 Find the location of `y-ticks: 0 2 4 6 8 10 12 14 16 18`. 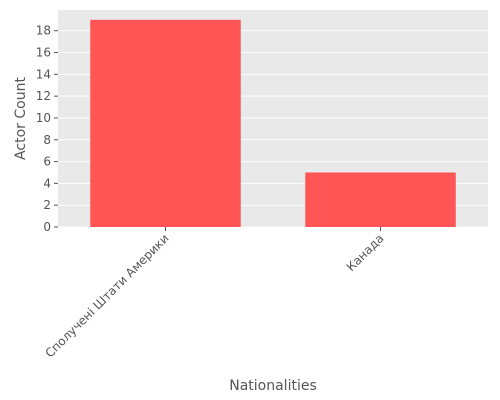

y-ticks: 0 2 4 6 8 10 12 14 16 18 is located at coordinates (47, 129).